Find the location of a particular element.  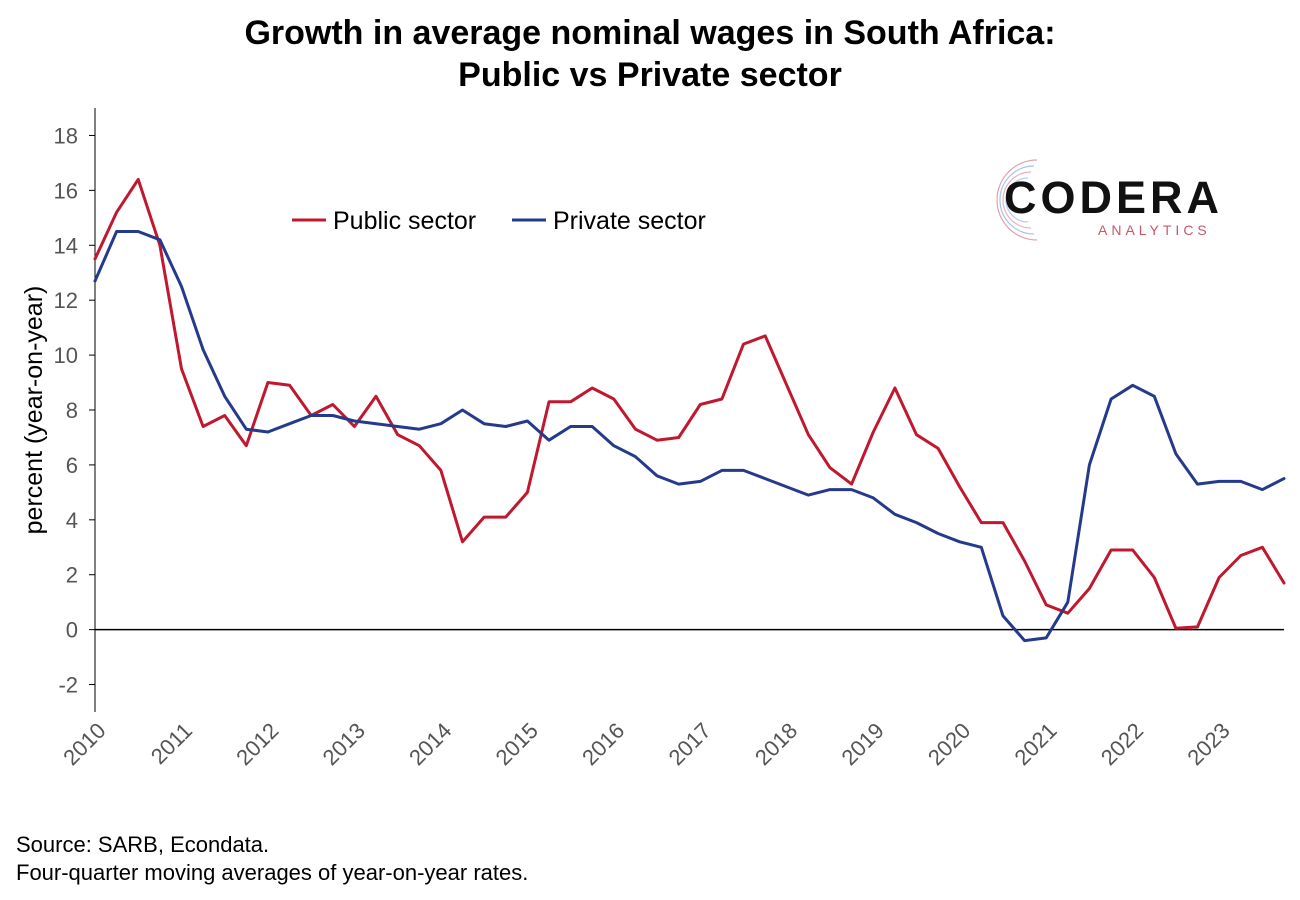

y-tick-label: 2 is located at coordinates (72, 575).